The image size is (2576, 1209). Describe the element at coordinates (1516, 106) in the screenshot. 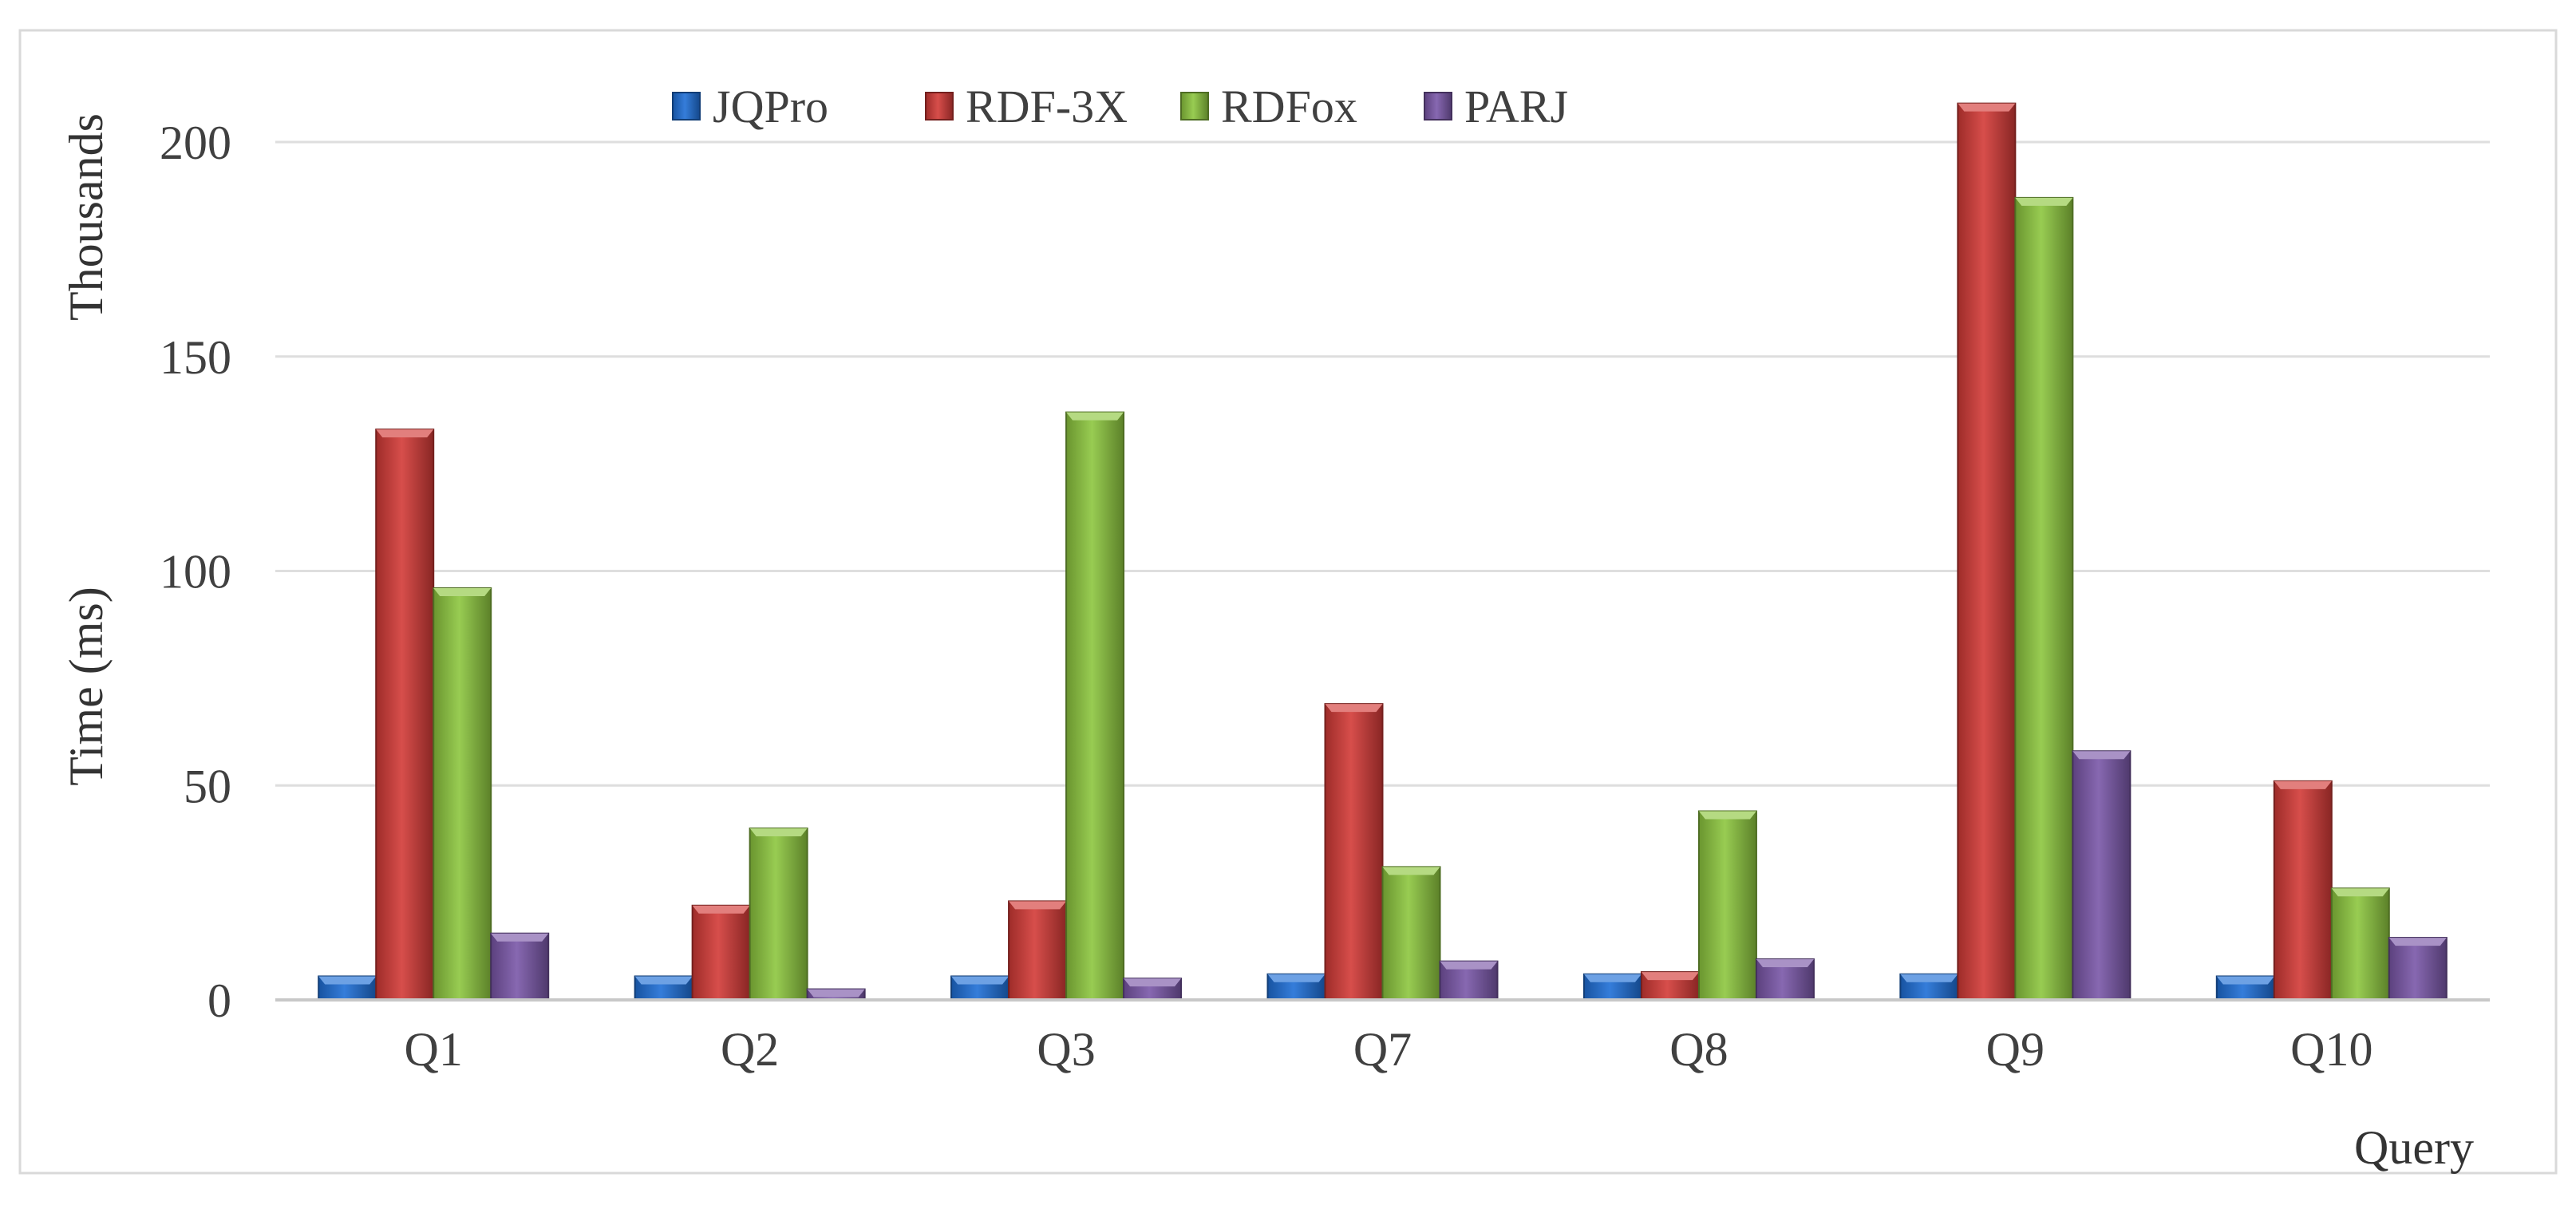

I see `legend-label: PARJ` at that location.